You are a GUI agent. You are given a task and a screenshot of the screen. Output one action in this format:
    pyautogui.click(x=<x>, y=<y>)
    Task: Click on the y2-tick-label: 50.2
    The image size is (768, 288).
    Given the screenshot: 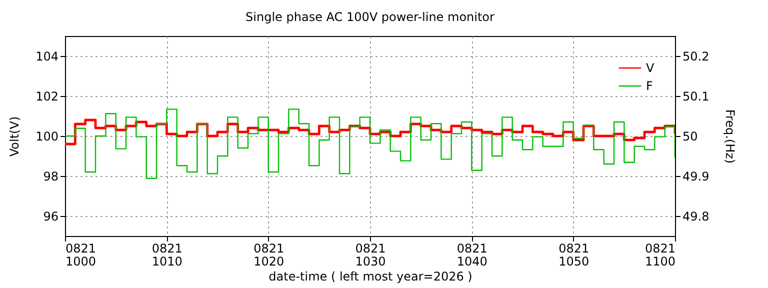 What is the action you would take?
    pyautogui.click(x=696, y=57)
    